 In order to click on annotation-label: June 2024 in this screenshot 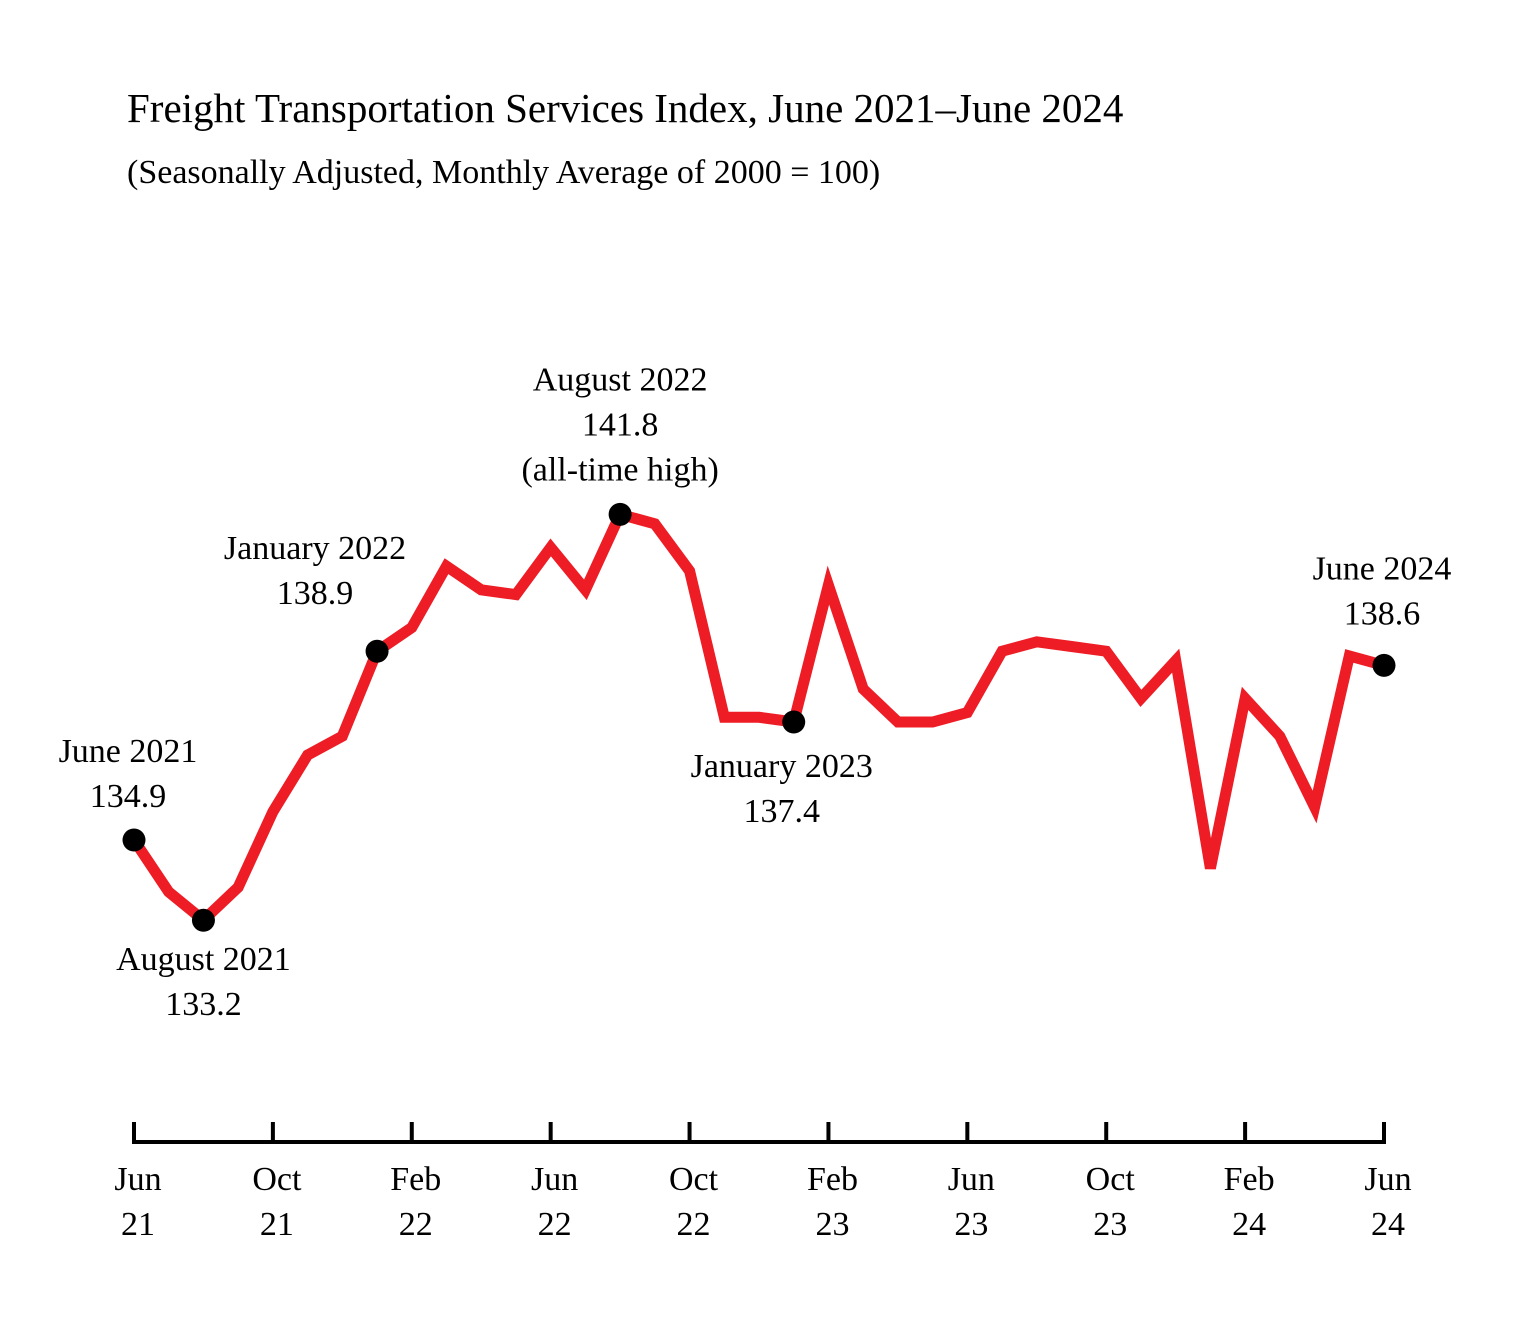, I will do `click(1382, 568)`.